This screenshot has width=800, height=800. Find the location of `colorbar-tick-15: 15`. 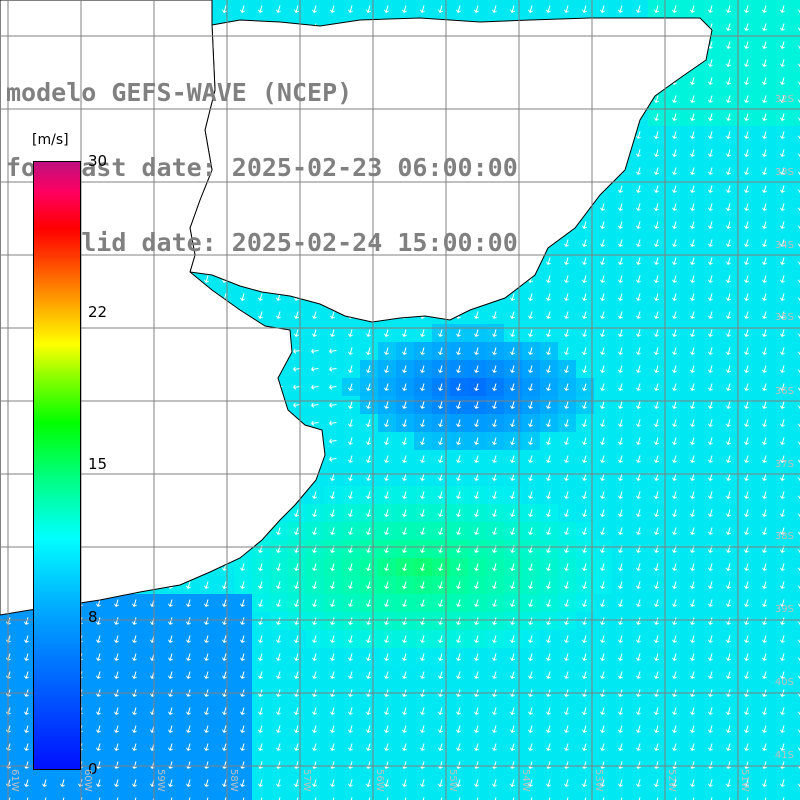

colorbar-tick-15: 15 is located at coordinates (98, 464).